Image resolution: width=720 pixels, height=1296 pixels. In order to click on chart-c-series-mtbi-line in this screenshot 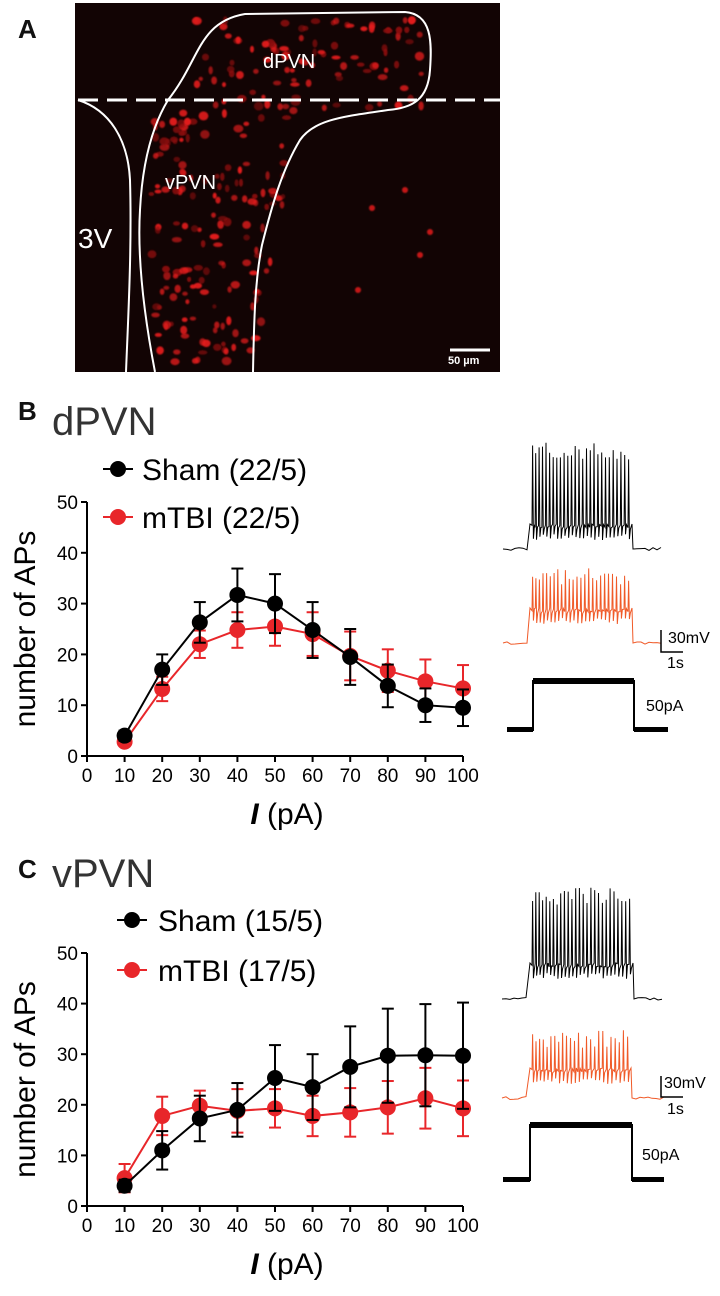, I will do `click(293, 1138)`.